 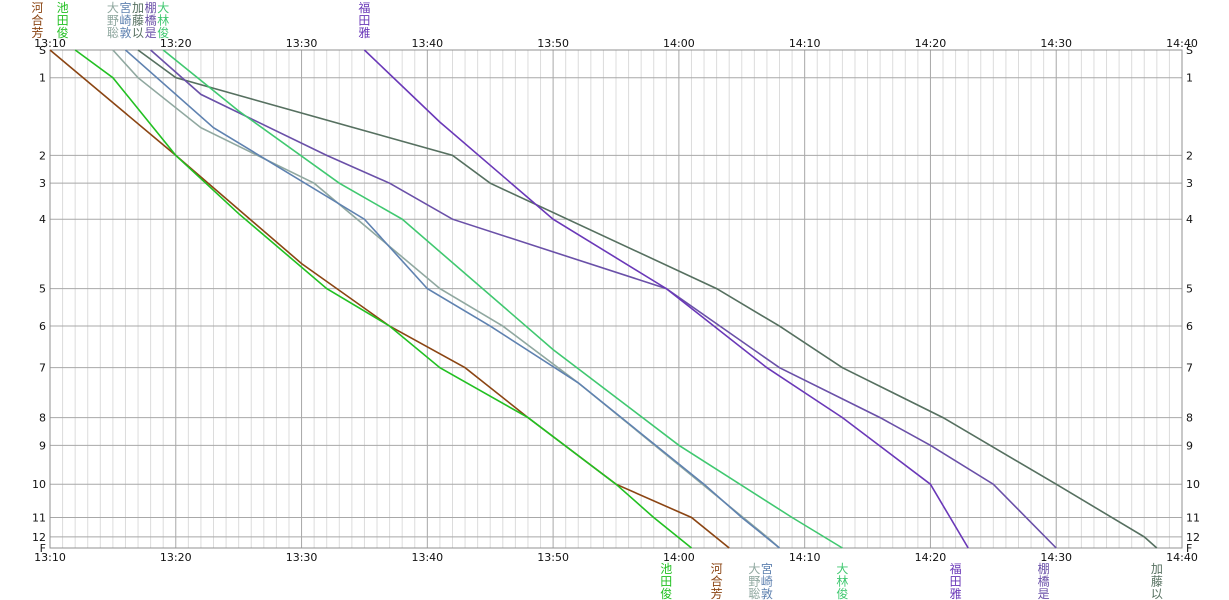 I want to click on series-label-bottom: 大林俊, so click(x=842, y=581).